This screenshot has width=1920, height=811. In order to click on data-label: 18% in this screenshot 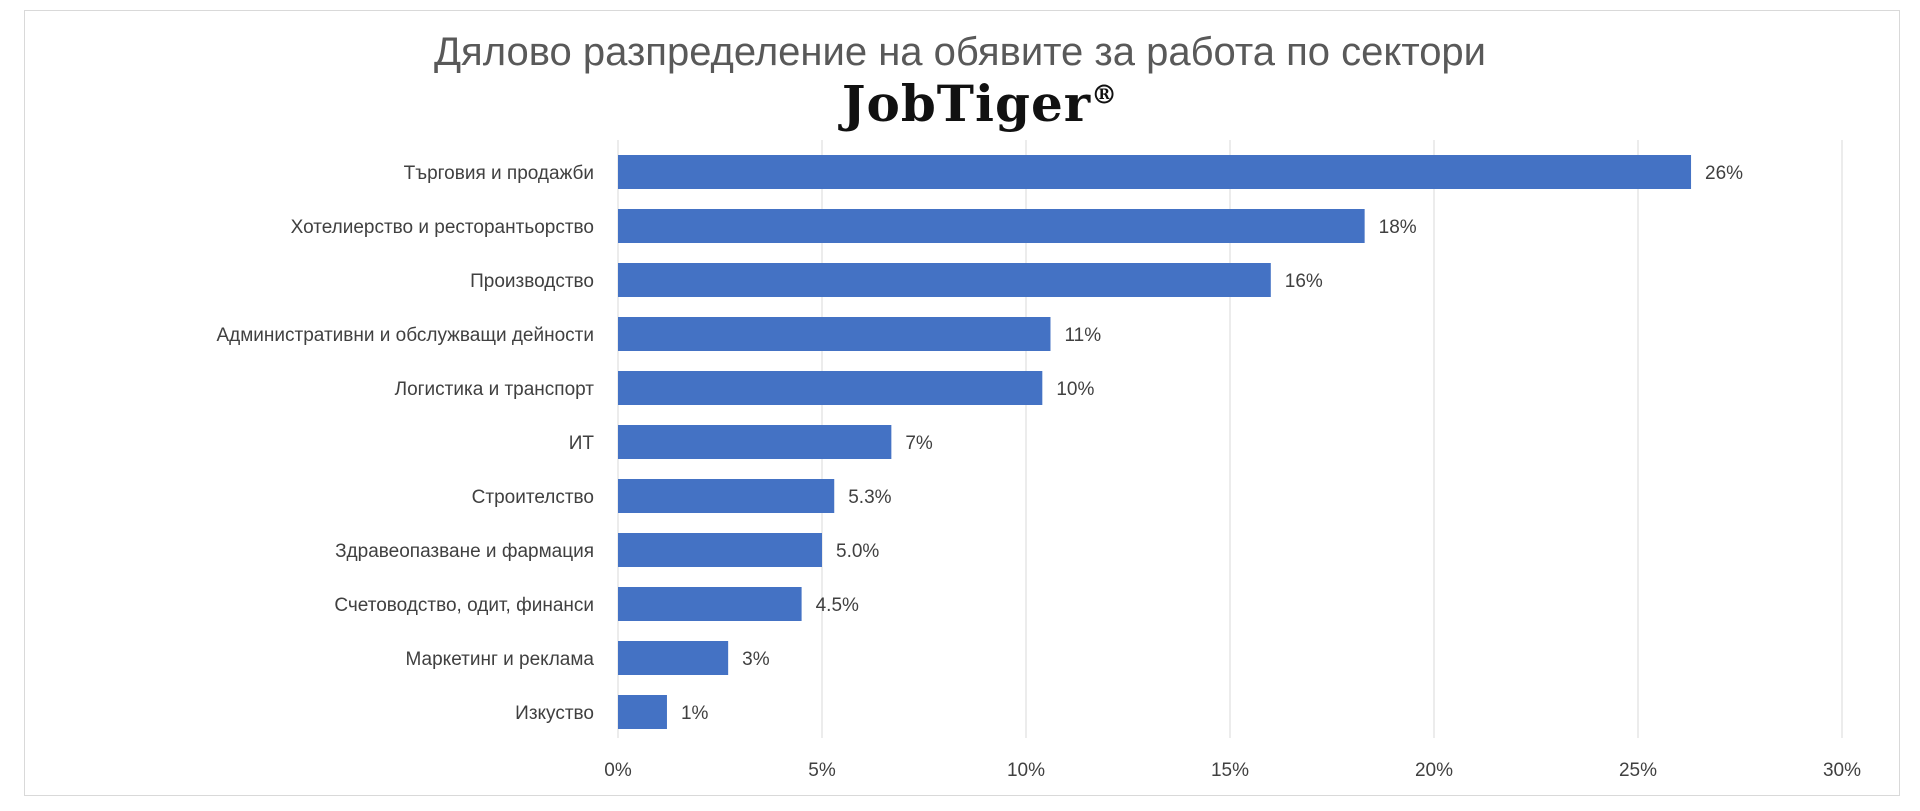, I will do `click(1398, 227)`.